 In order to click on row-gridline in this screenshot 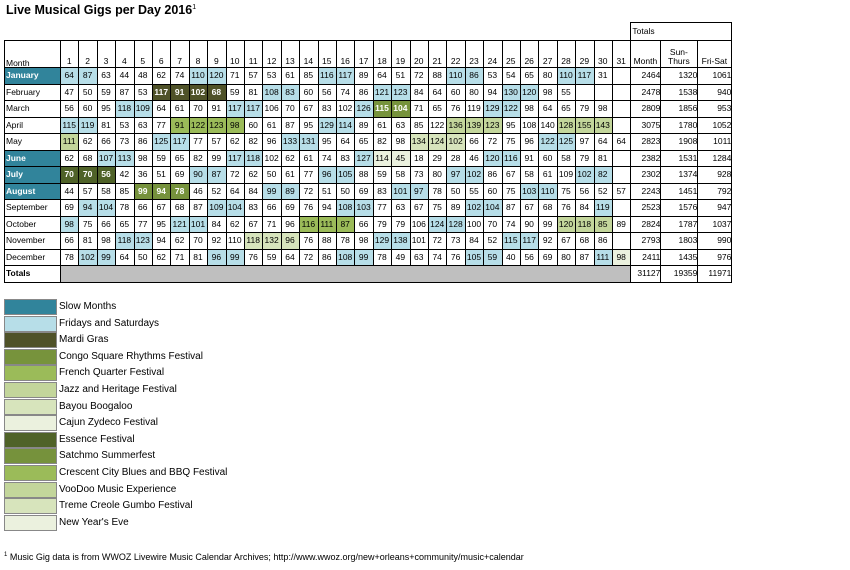, I will do `click(368, 199)`.